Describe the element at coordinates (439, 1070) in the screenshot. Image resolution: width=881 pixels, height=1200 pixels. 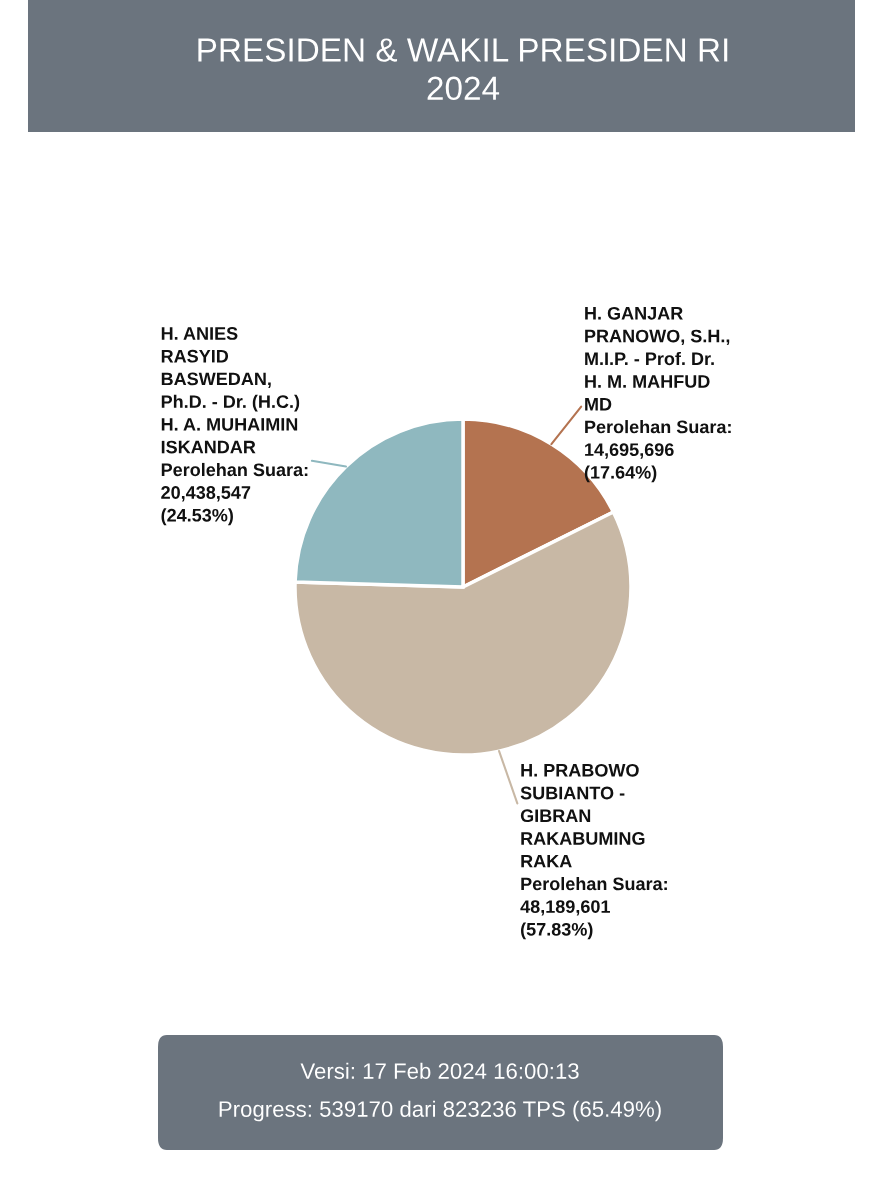
I see `text: Versi: 17 Feb 2024 16:00:13` at that location.